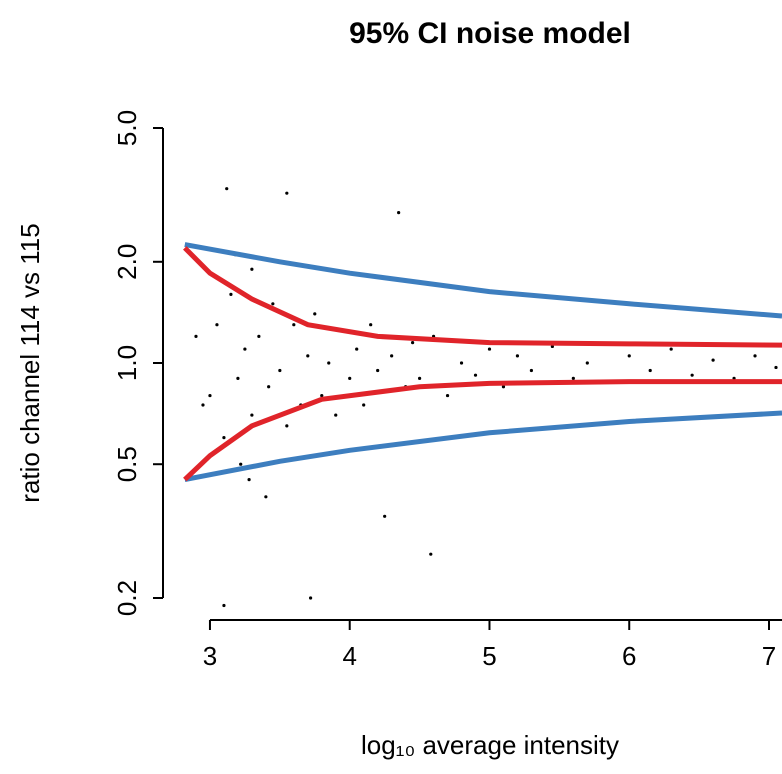  What do you see at coordinates (349, 656) in the screenshot?
I see `x-tick-label: 4` at bounding box center [349, 656].